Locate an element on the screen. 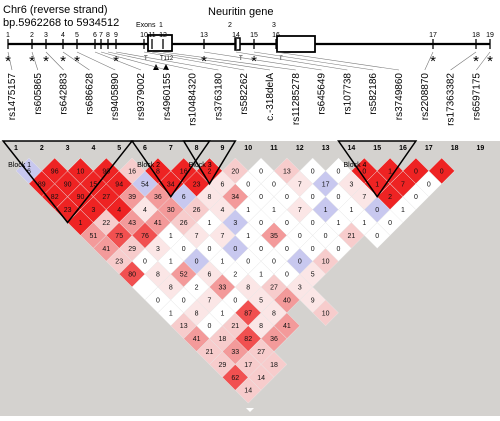 The image size is (500, 421). block-label: Block 3 is located at coordinates (200, 165).